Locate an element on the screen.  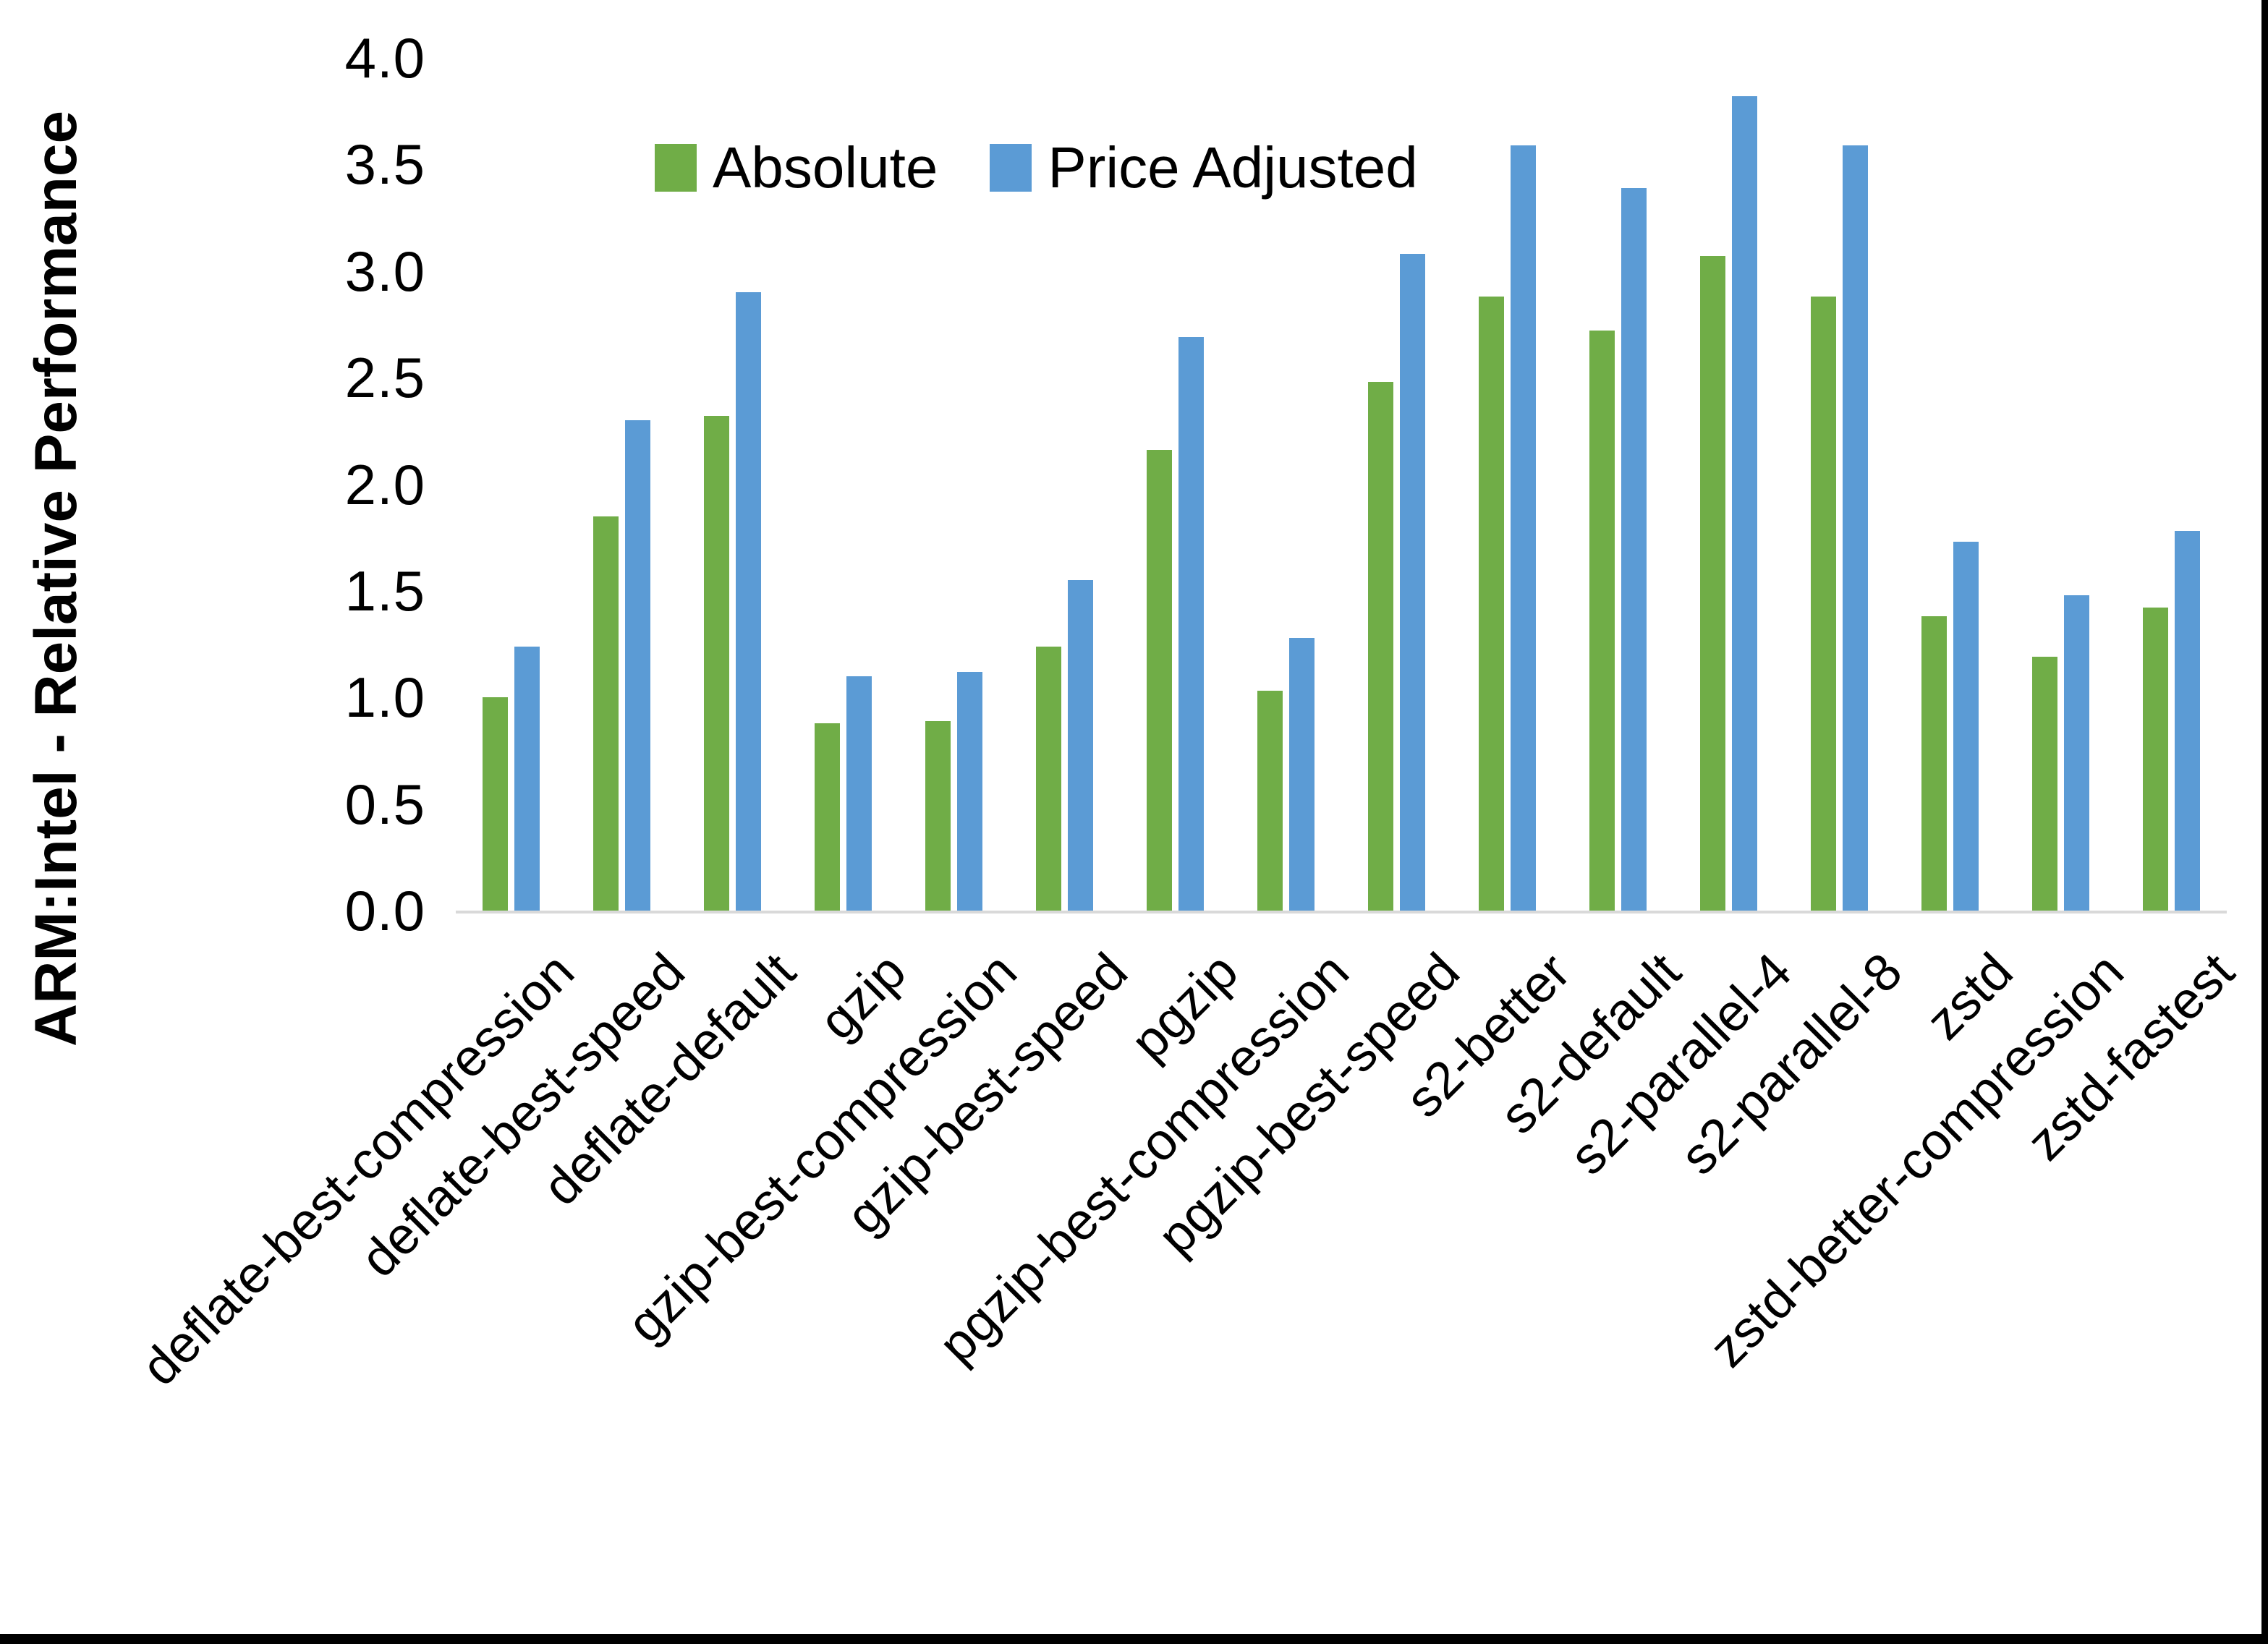
bar-price-adjusted-gzip-best-speed is located at coordinates (1080, 745).